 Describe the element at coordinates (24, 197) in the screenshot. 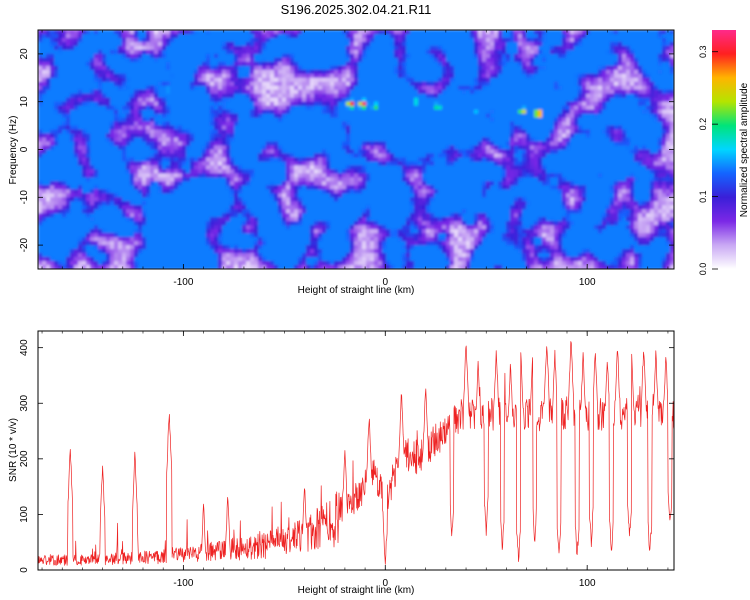

I see `spectrogram-y-tick-label: -10` at that location.